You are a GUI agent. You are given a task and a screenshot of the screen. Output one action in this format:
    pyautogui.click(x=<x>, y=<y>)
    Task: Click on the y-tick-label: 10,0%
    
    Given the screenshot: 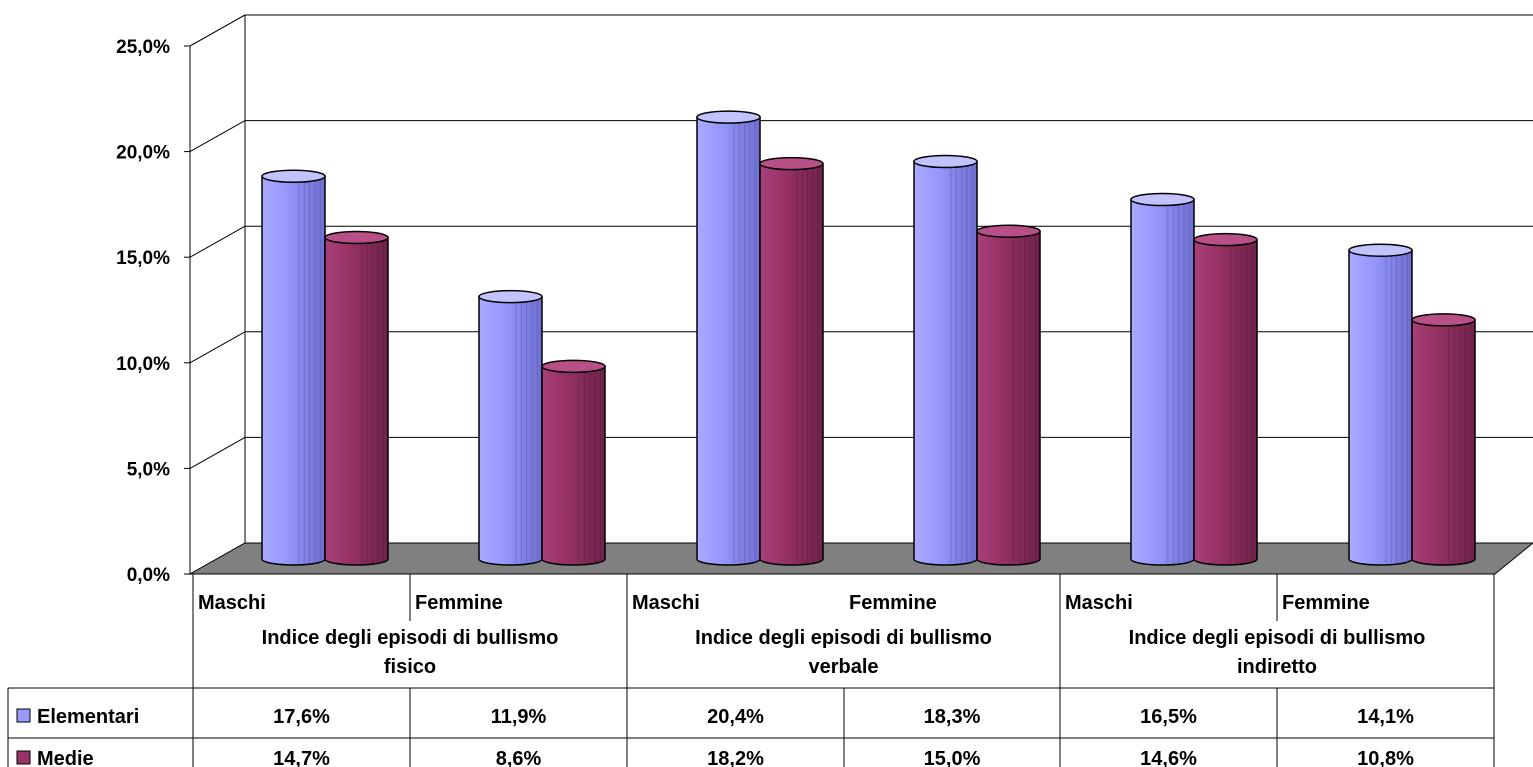 What is the action you would take?
    pyautogui.click(x=143, y=364)
    